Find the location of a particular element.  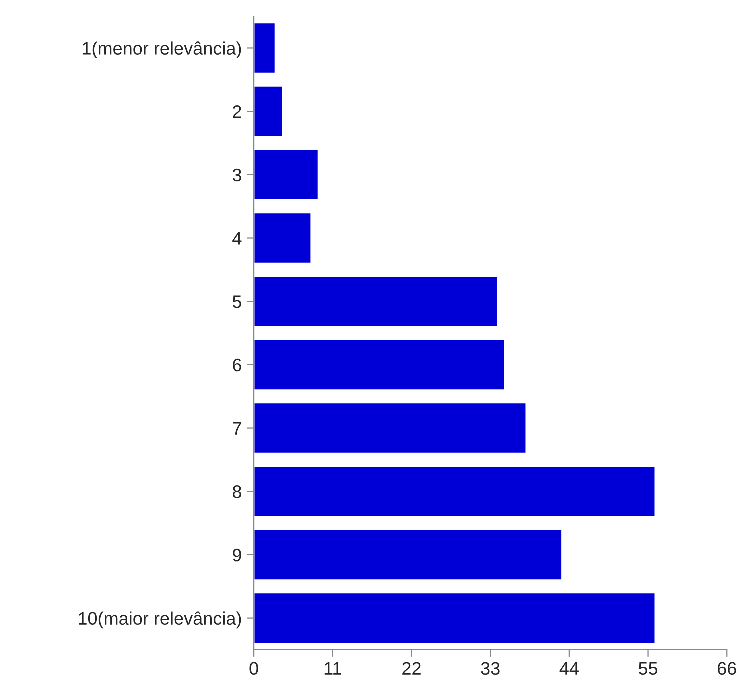

x-tick-label: 55 is located at coordinates (648, 669).